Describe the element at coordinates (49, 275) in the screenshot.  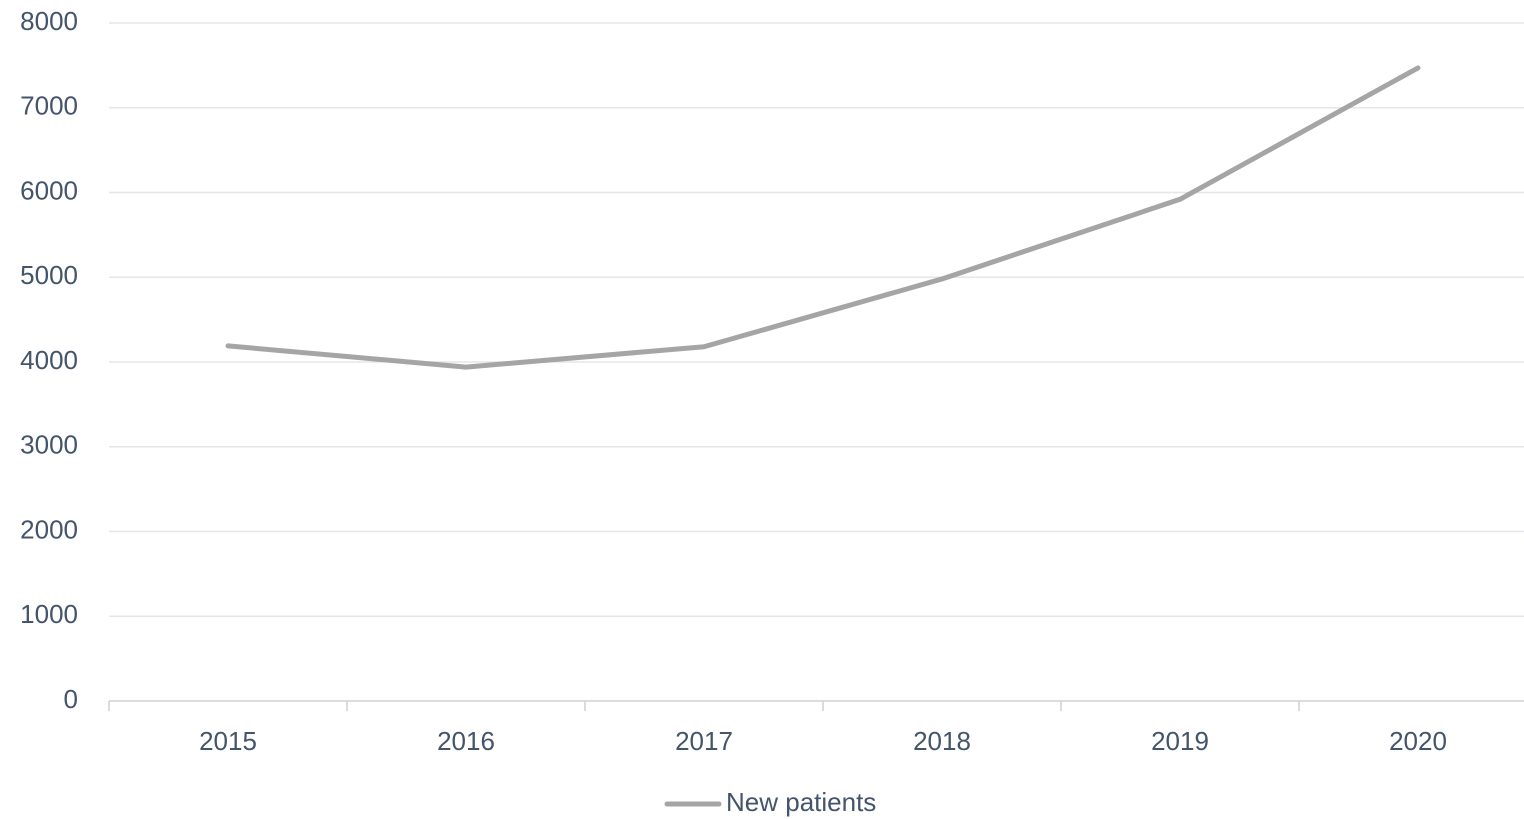
I see `y-tick-label: 5000` at that location.